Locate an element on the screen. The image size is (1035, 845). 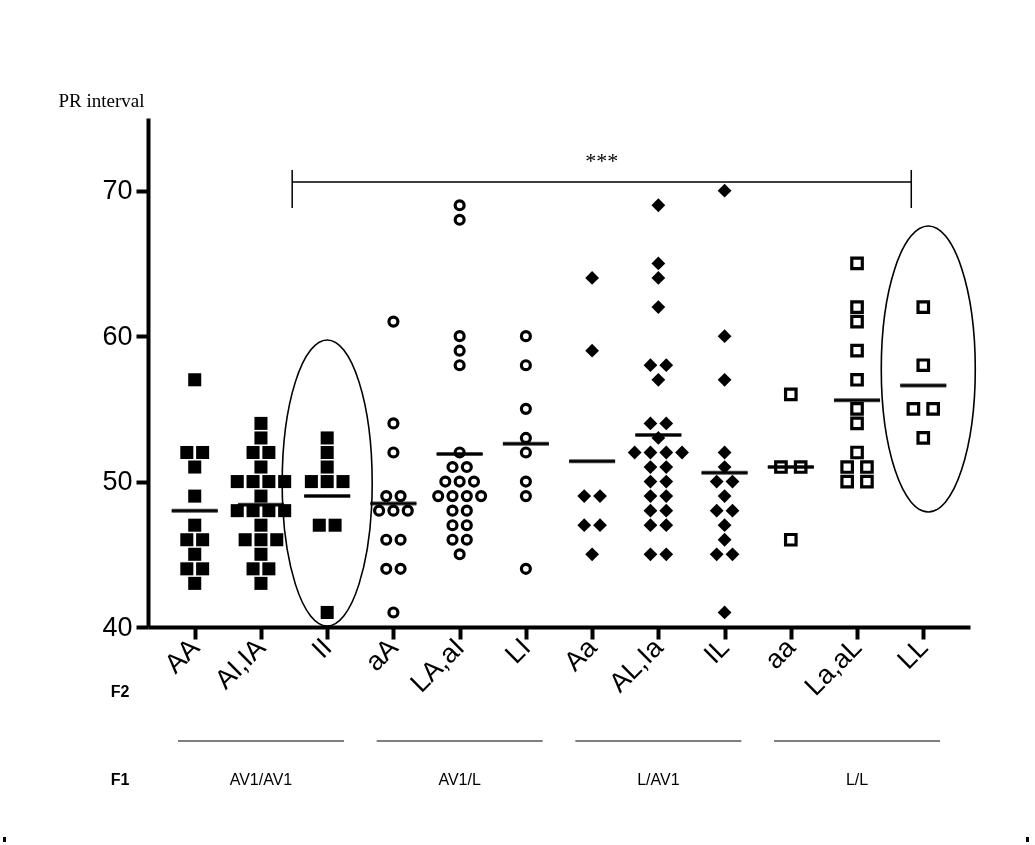
x-tick-label: LL is located at coordinates (912, 653).